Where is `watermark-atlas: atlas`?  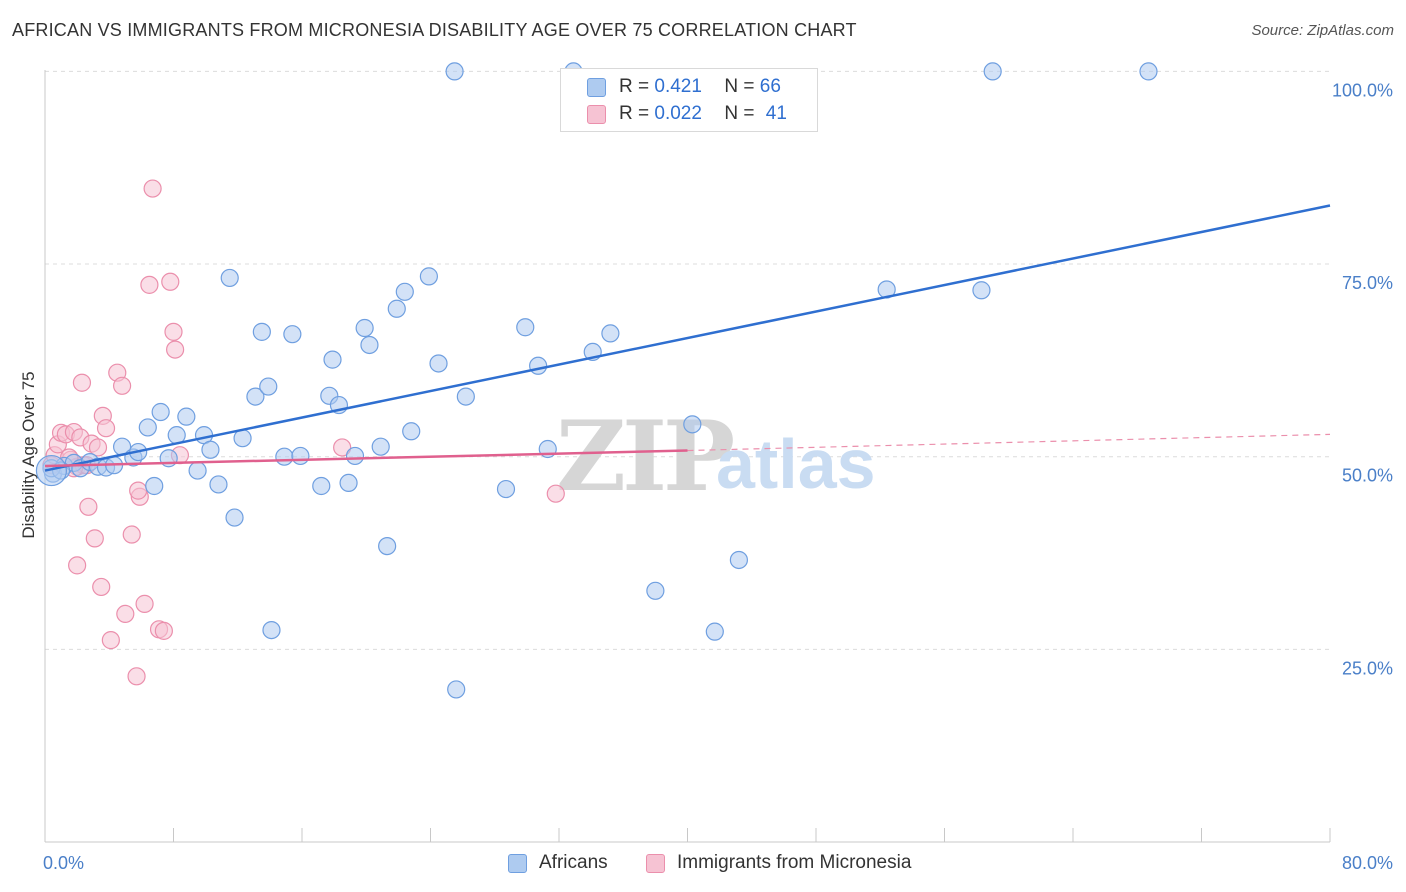
watermark-atlas: atlas is located at coordinates (796, 464).